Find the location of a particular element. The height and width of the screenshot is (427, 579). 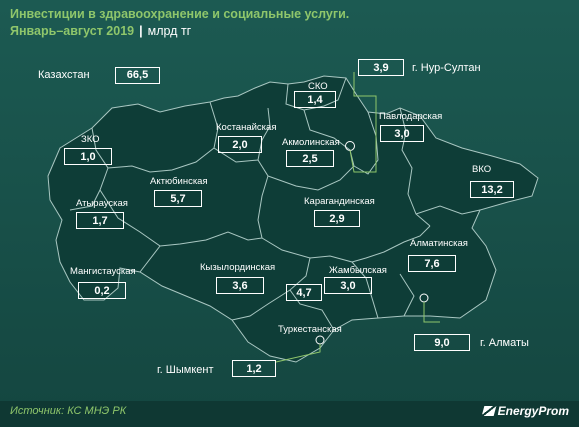

chart-subtitle: Январь–август 2019 | млрд тг is located at coordinates (100, 31).